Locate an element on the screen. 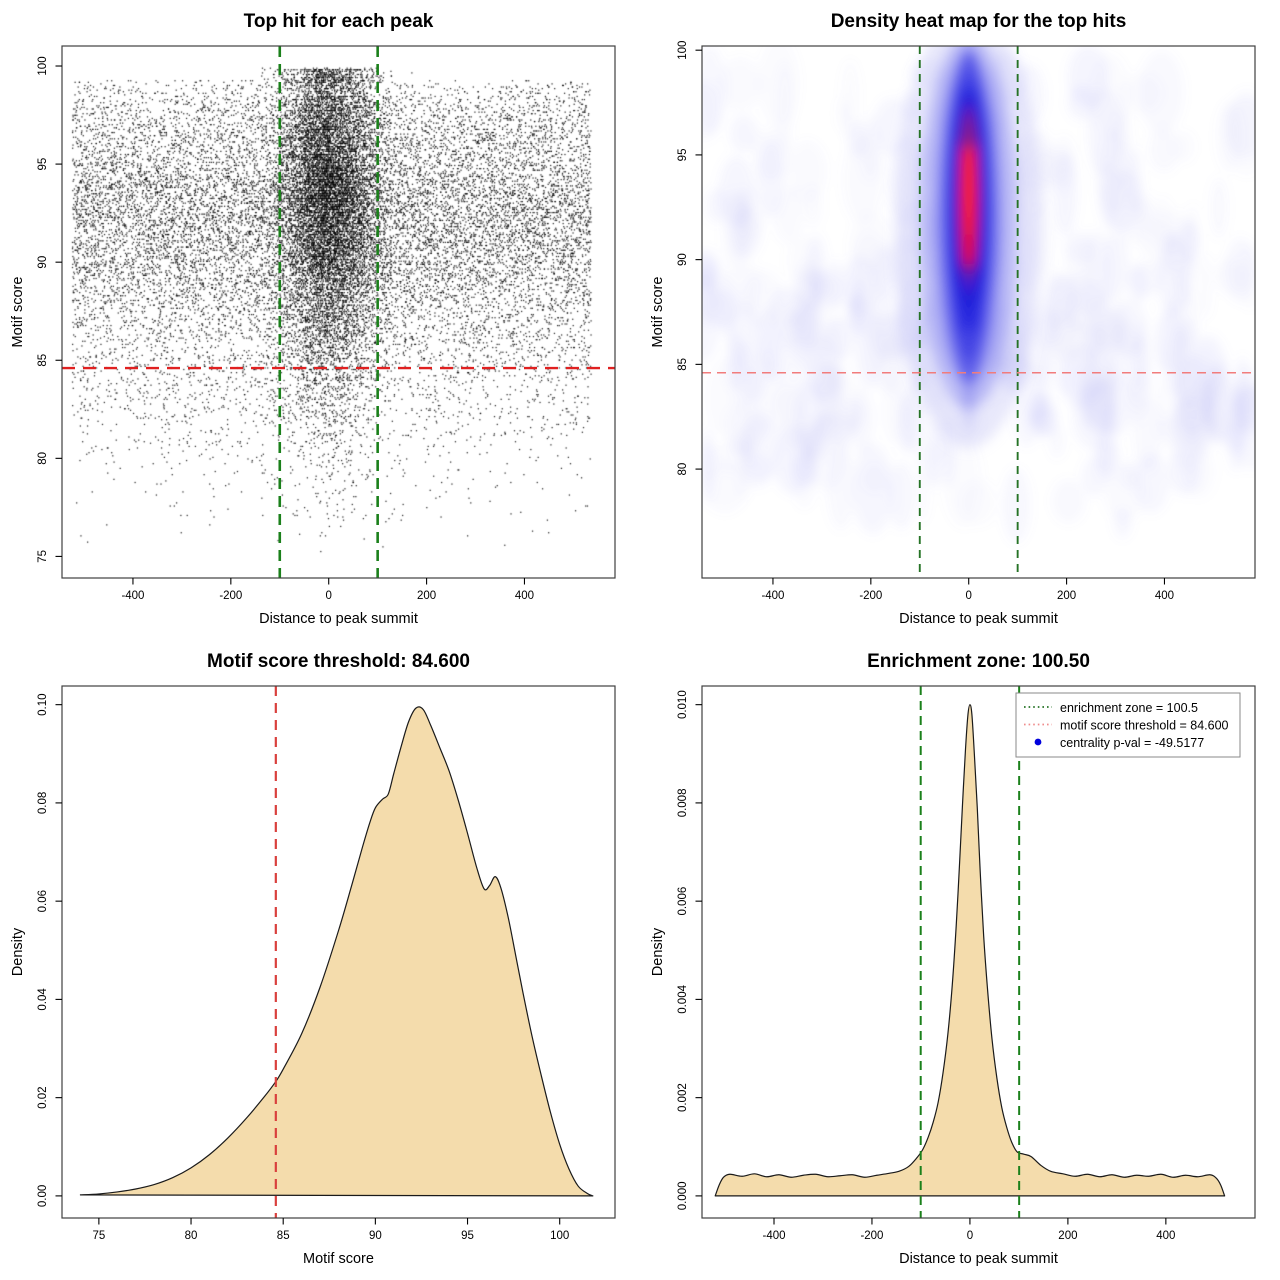 Image resolution: width=1280 pixels, height=1280 pixels. y-axis-title: Motif score is located at coordinates (18, 312).